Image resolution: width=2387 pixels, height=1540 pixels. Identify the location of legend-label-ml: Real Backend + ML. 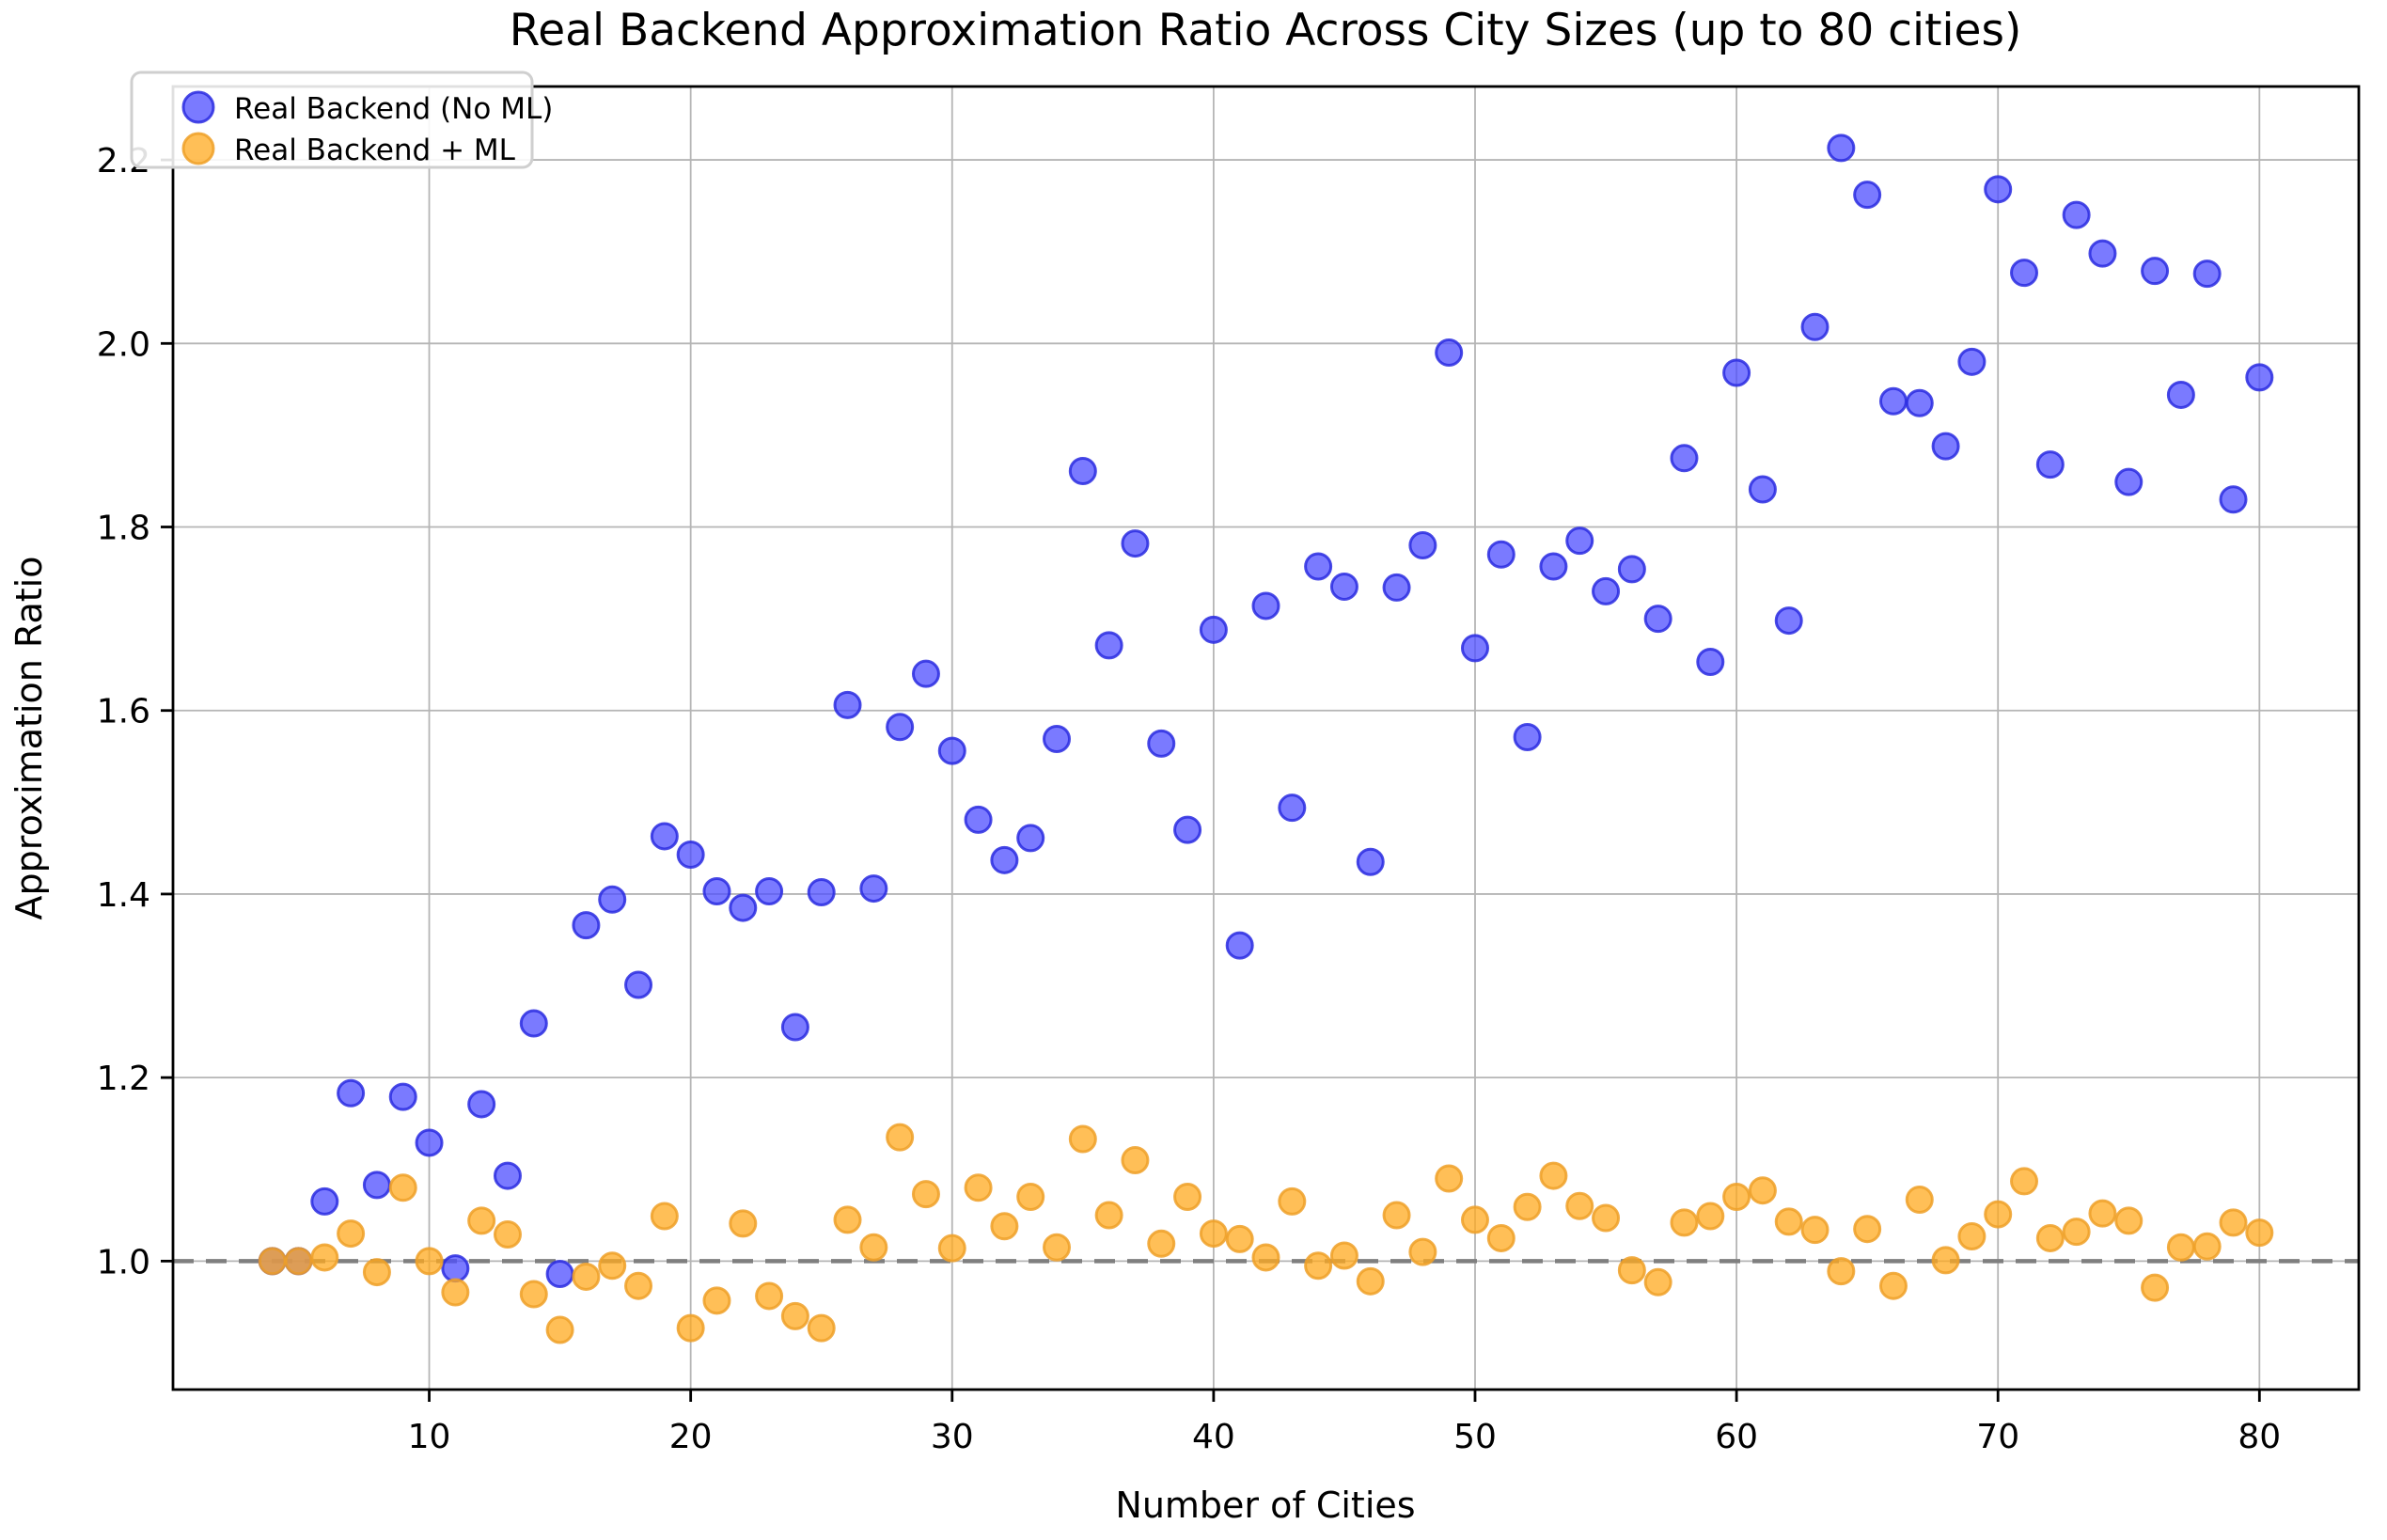
(375, 150).